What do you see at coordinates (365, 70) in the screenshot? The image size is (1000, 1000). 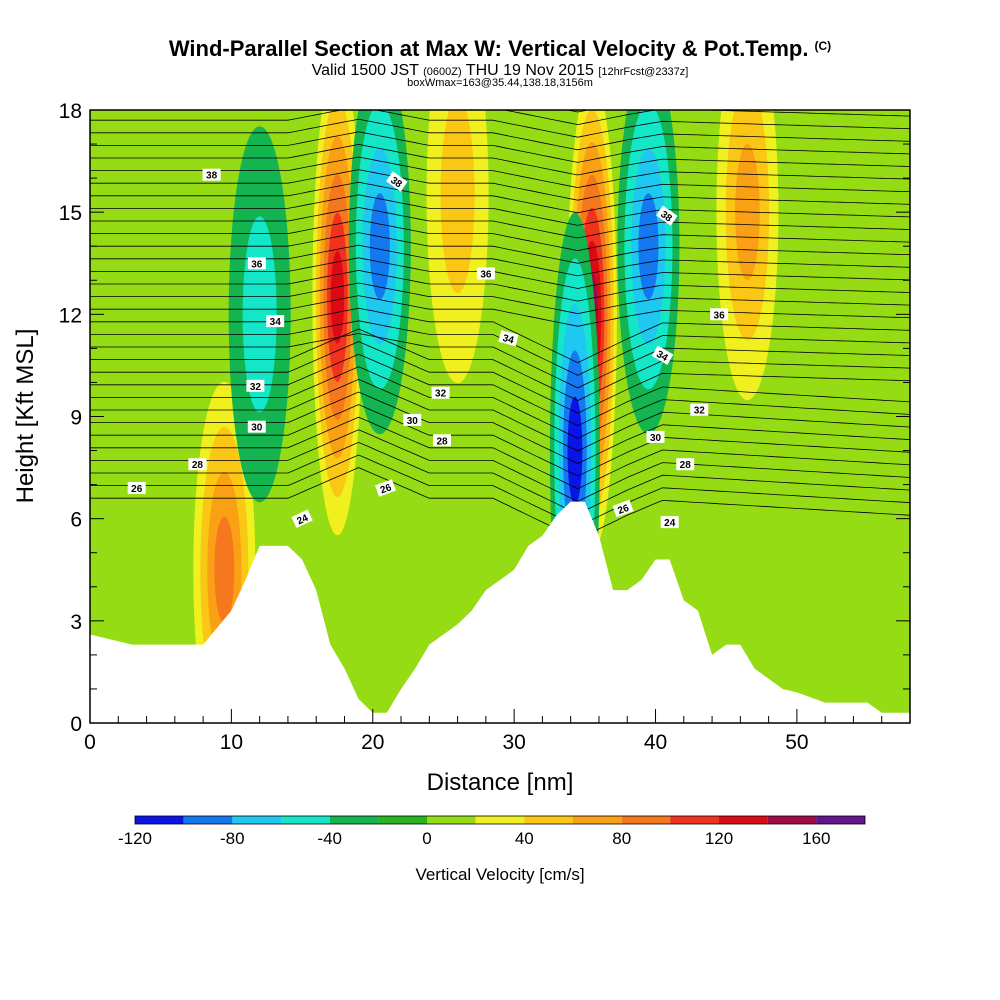 I see `valid-prefix: Valid 1500 JST` at bounding box center [365, 70].